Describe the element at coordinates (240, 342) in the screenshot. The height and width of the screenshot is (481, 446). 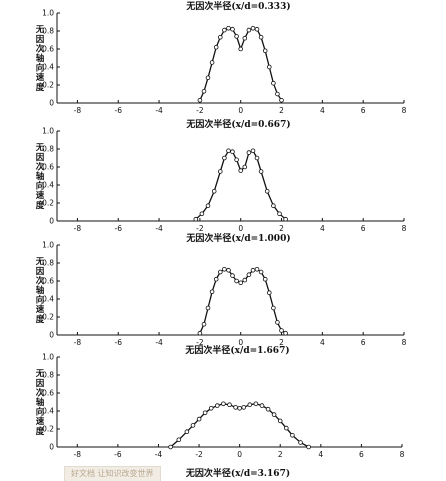
I see `x-tick-label: 0` at that location.